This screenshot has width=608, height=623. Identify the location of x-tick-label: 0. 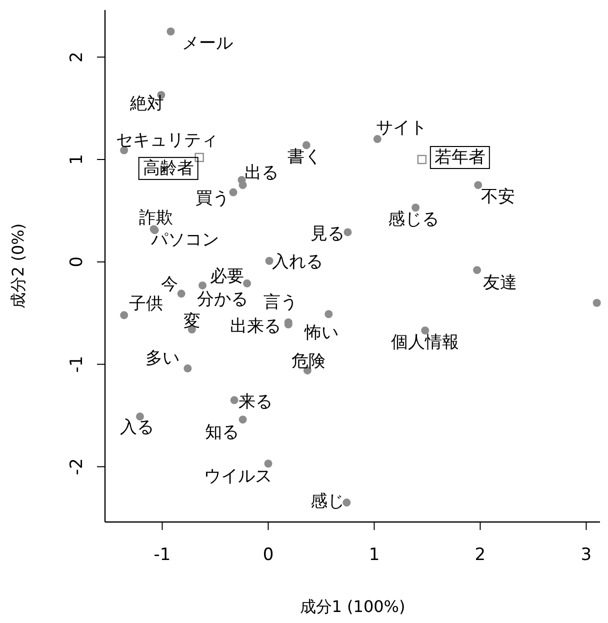
(268, 555).